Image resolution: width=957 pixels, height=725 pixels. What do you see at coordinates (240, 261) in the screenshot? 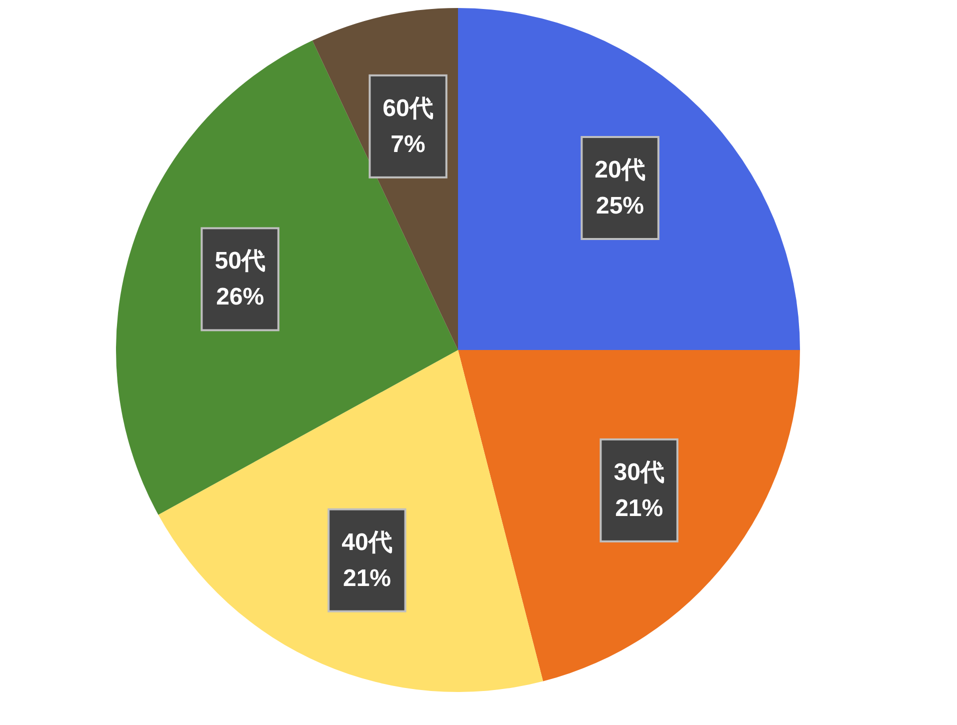
I see `slice-label: 50代` at bounding box center [240, 261].